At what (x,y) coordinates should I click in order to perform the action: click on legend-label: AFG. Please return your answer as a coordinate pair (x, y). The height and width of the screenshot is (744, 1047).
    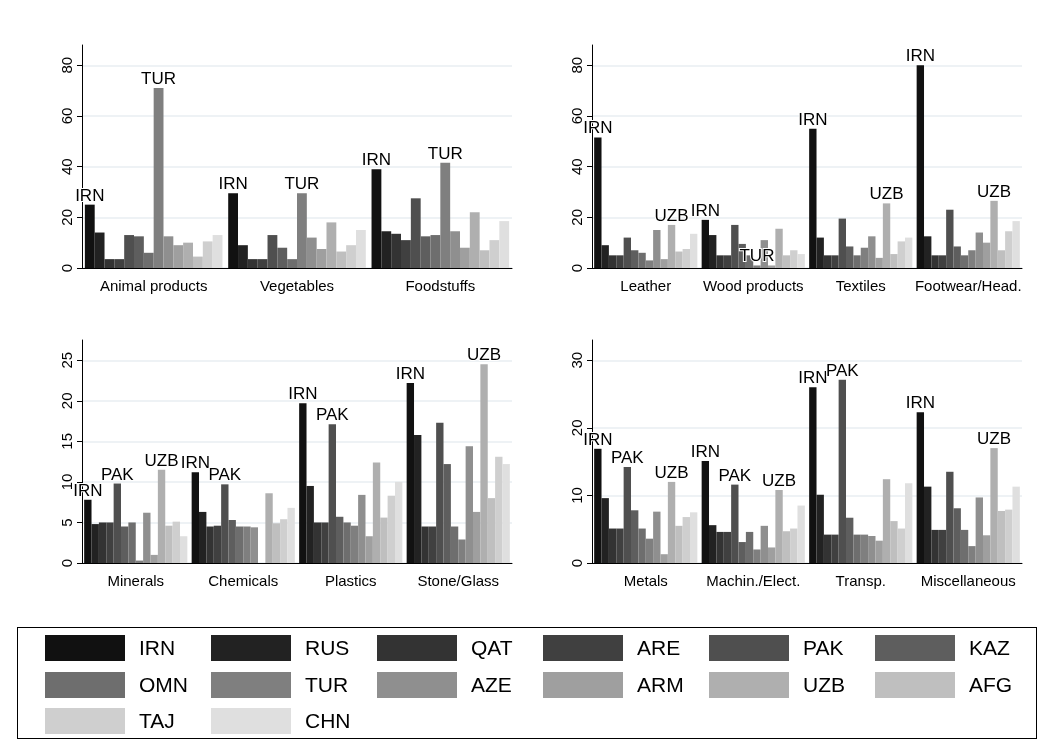
    Looking at the image, I should click on (991, 684).